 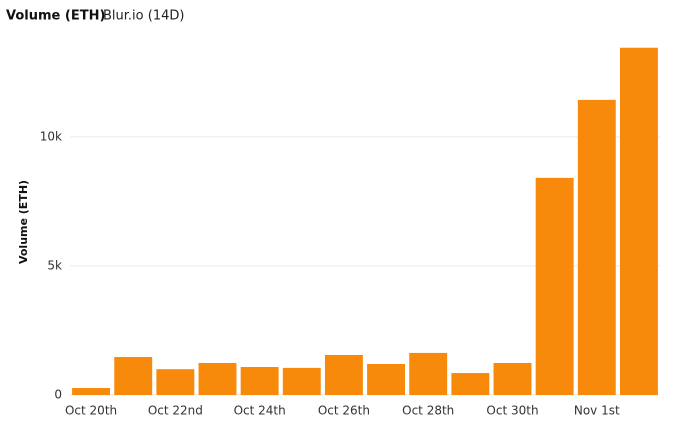 I want to click on x-tick-label: Nov 1st, so click(x=597, y=411).